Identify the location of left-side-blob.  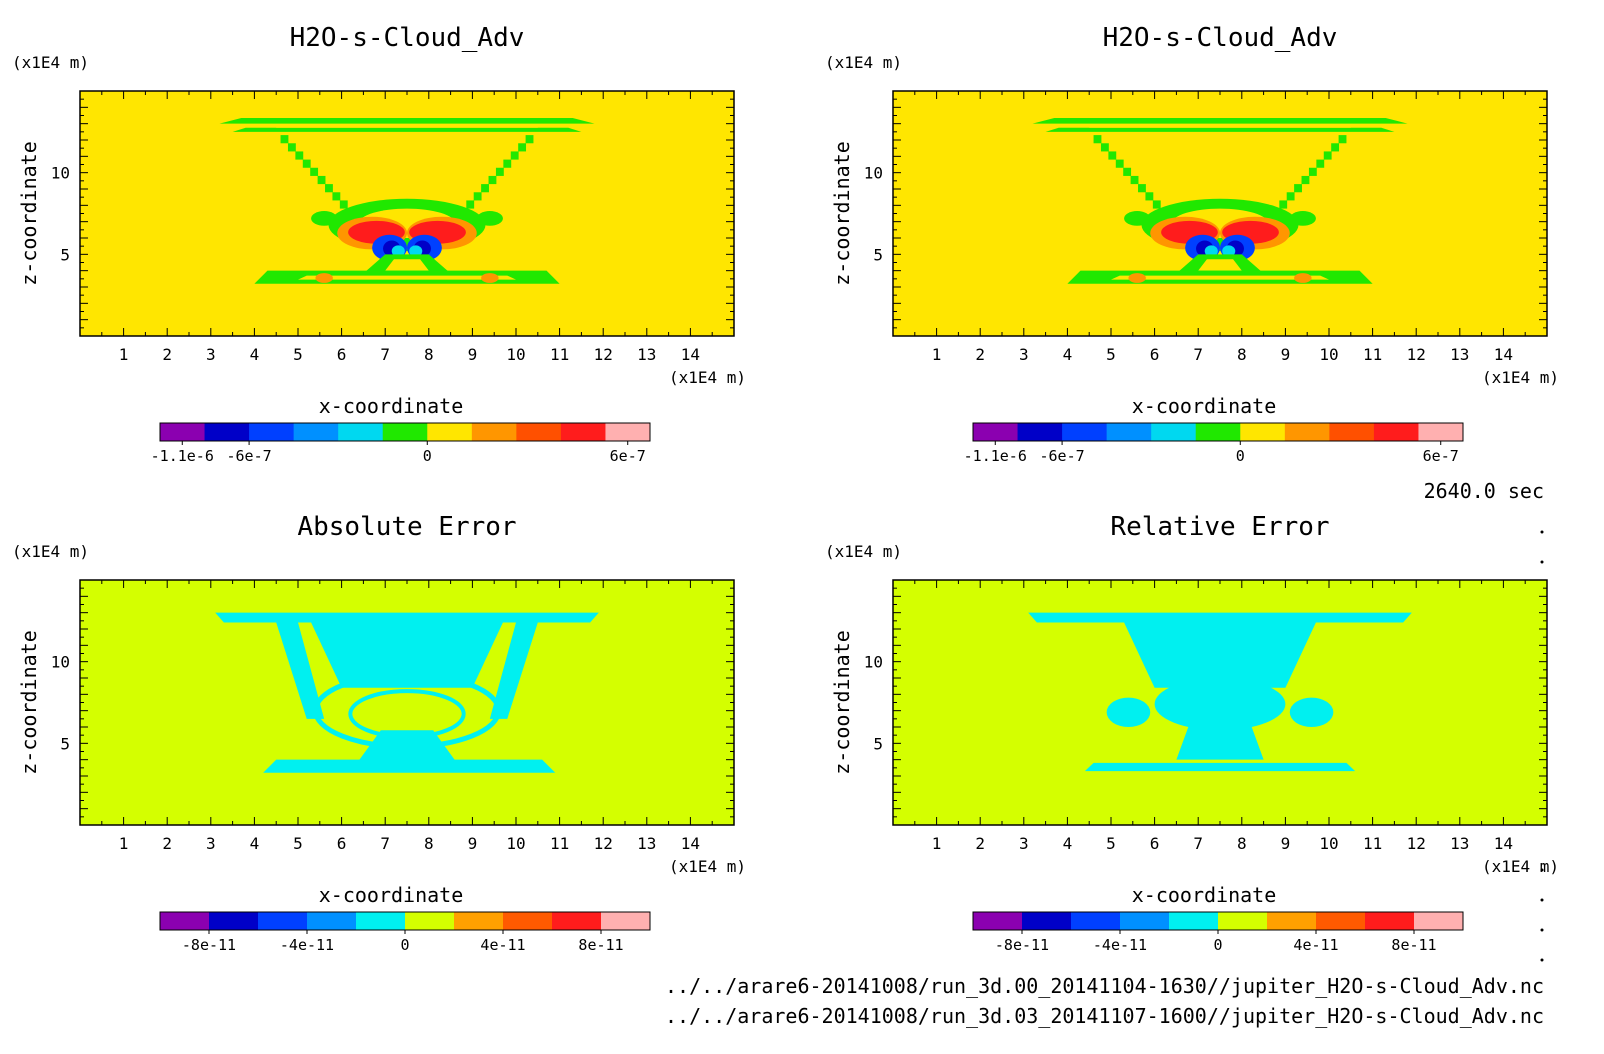
(1137, 218).